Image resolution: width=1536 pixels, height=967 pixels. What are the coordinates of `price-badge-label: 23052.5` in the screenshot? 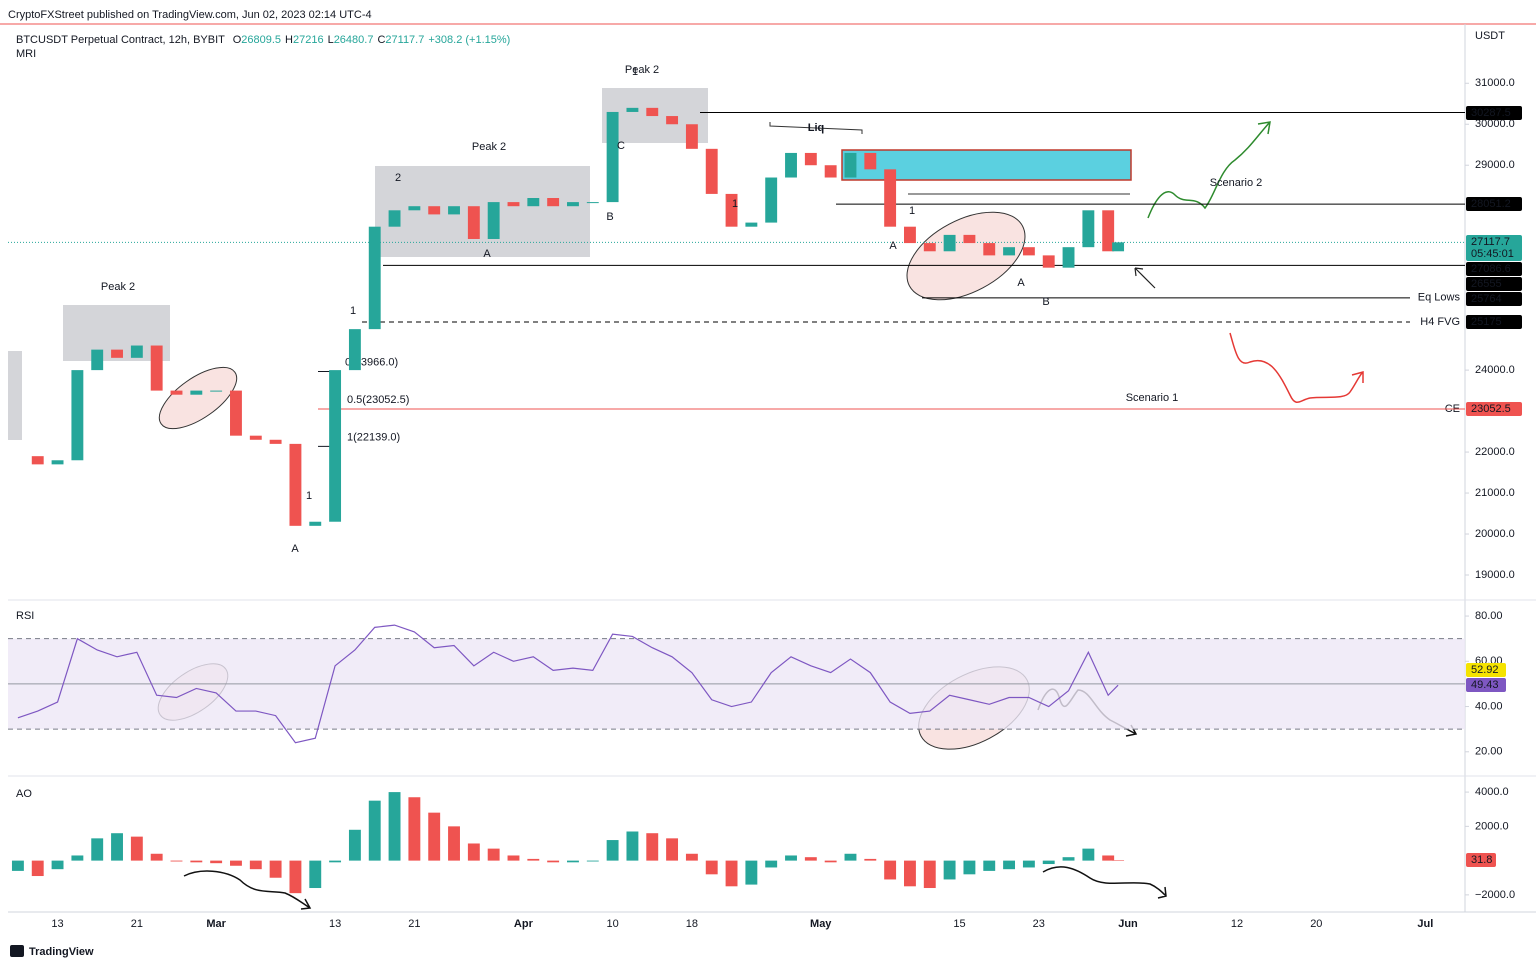 It's located at (1491, 409).